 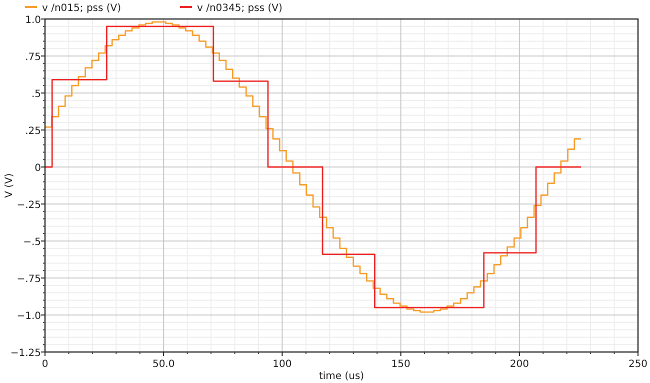 What do you see at coordinates (33, 57) in the screenshot?
I see `y-tick-label: .75` at bounding box center [33, 57].